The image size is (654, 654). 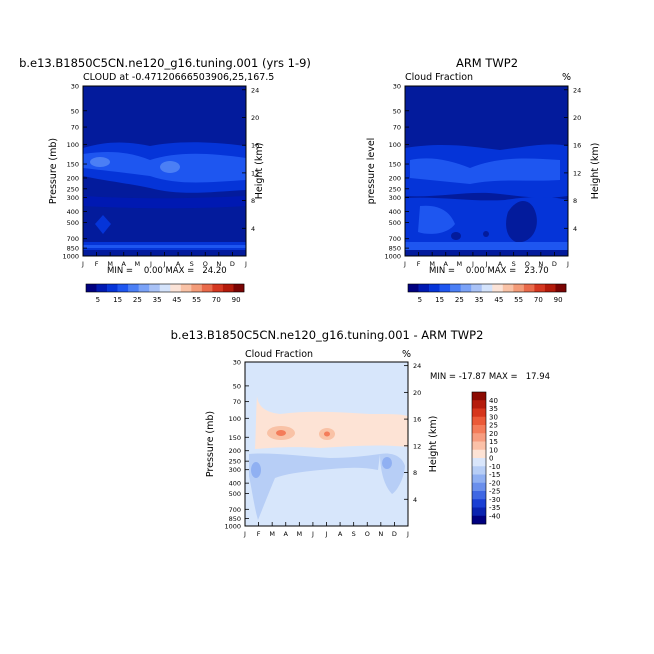 I want to click on colorbar-label: 55, so click(x=518, y=300).